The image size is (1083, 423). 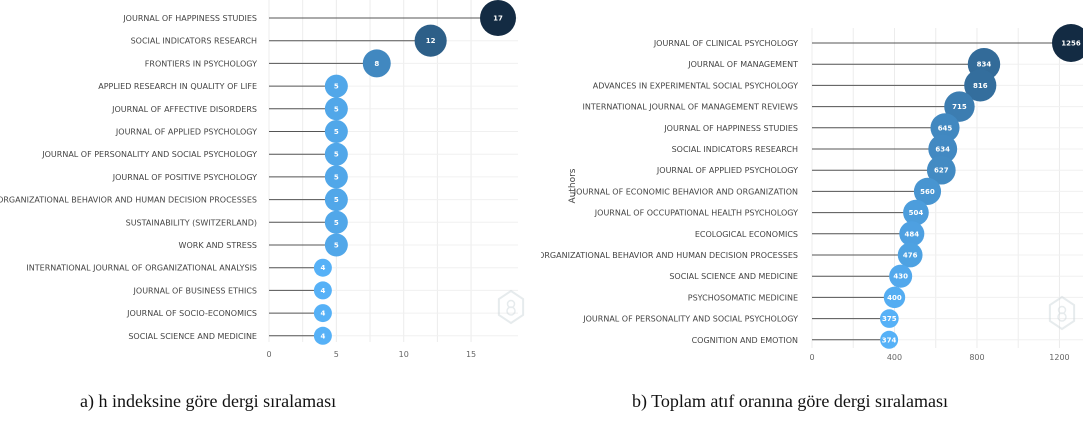 I want to click on value-label: 834, so click(x=984, y=65).